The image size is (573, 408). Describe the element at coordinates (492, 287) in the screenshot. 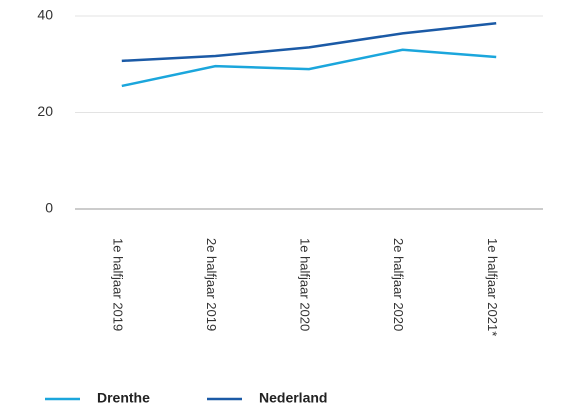

I see `x-tick-label: 1e halfjaar 2021*` at that location.